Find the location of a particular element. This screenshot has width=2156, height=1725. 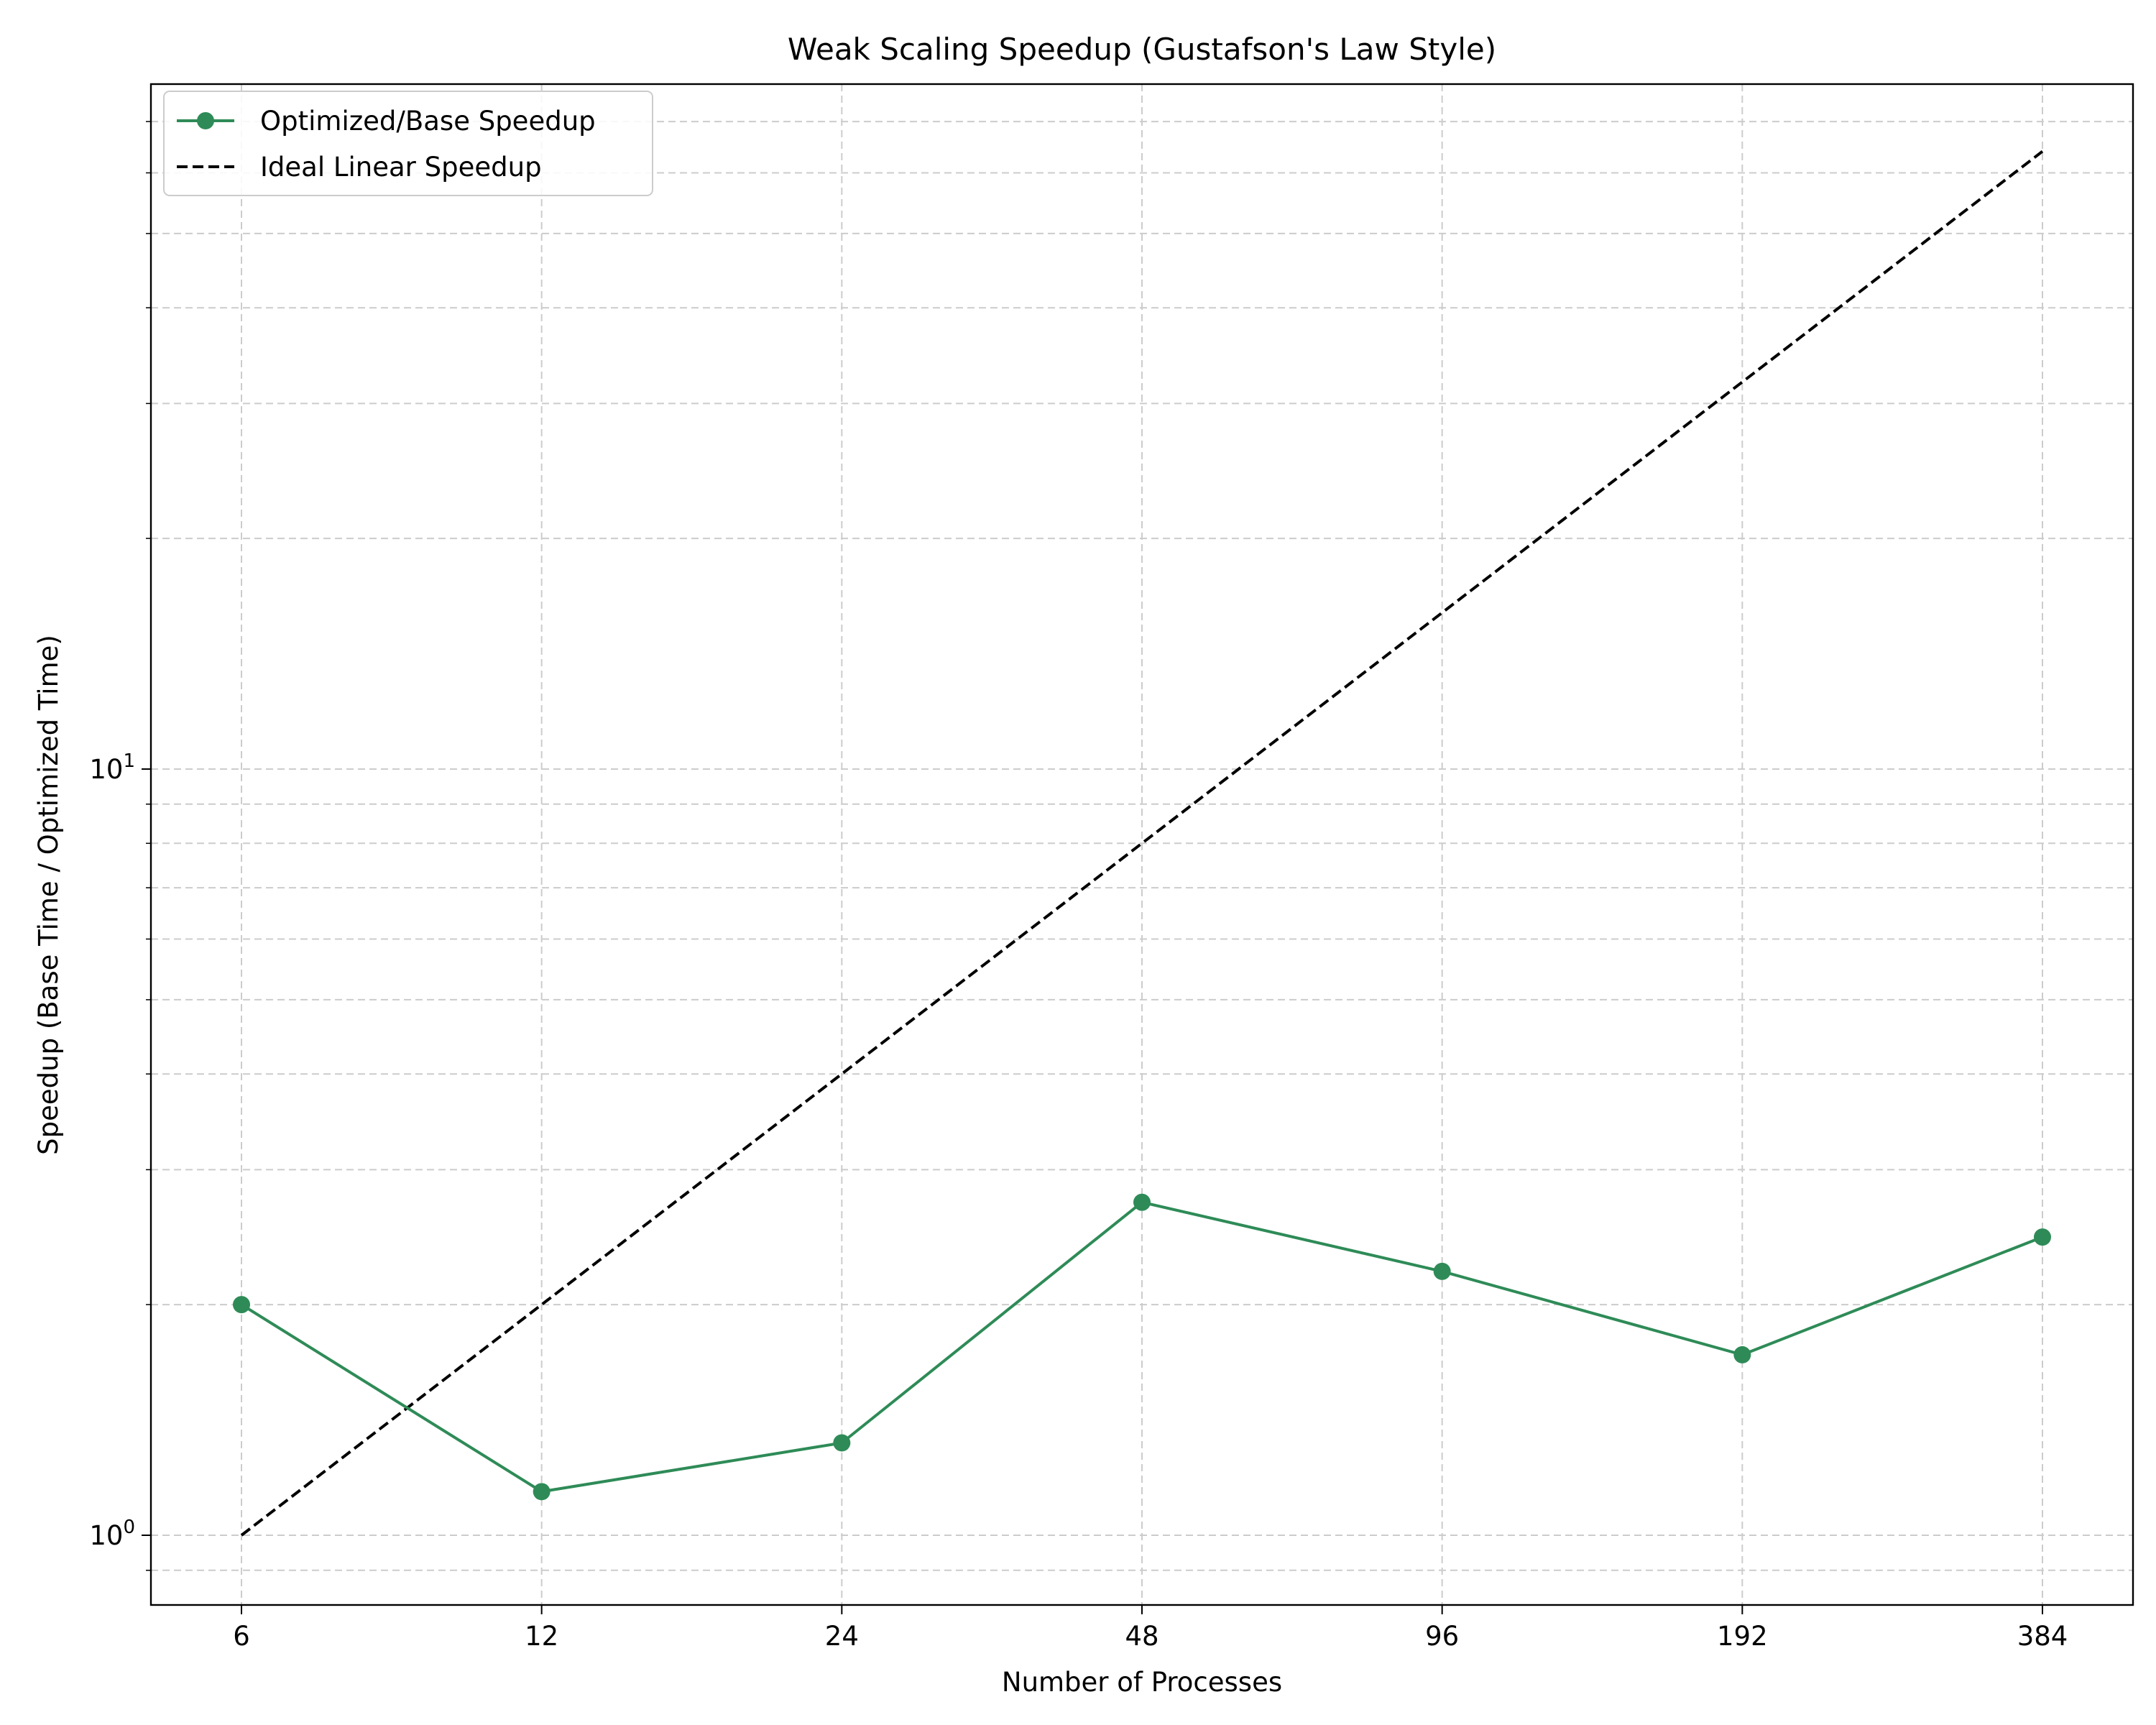

x-tick-label: 192 is located at coordinates (1743, 1636).